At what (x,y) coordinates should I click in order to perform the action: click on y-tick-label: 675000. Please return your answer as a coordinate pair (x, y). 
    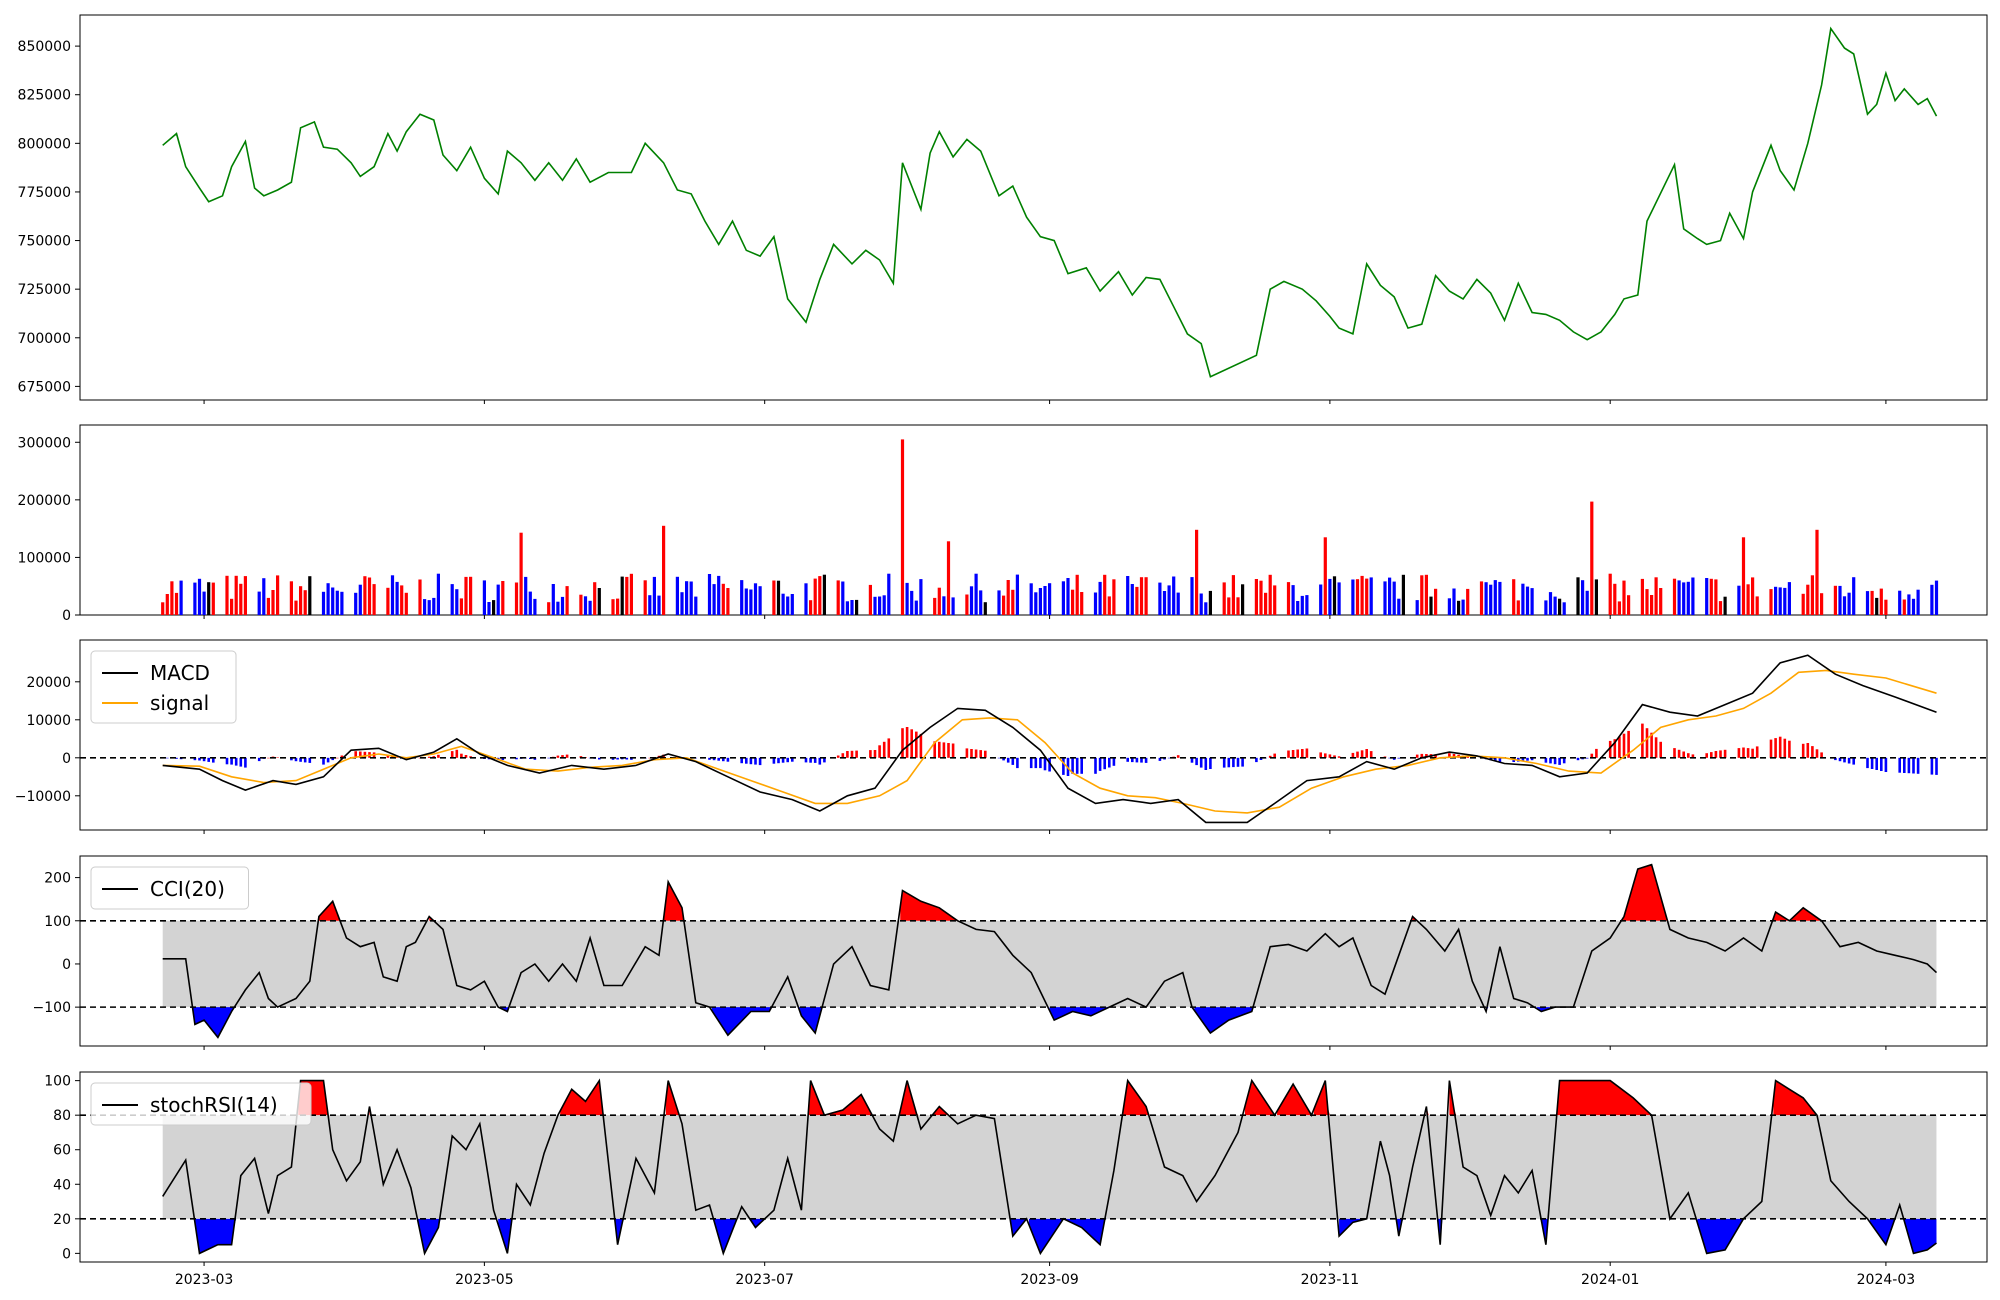
    Looking at the image, I should click on (44, 387).